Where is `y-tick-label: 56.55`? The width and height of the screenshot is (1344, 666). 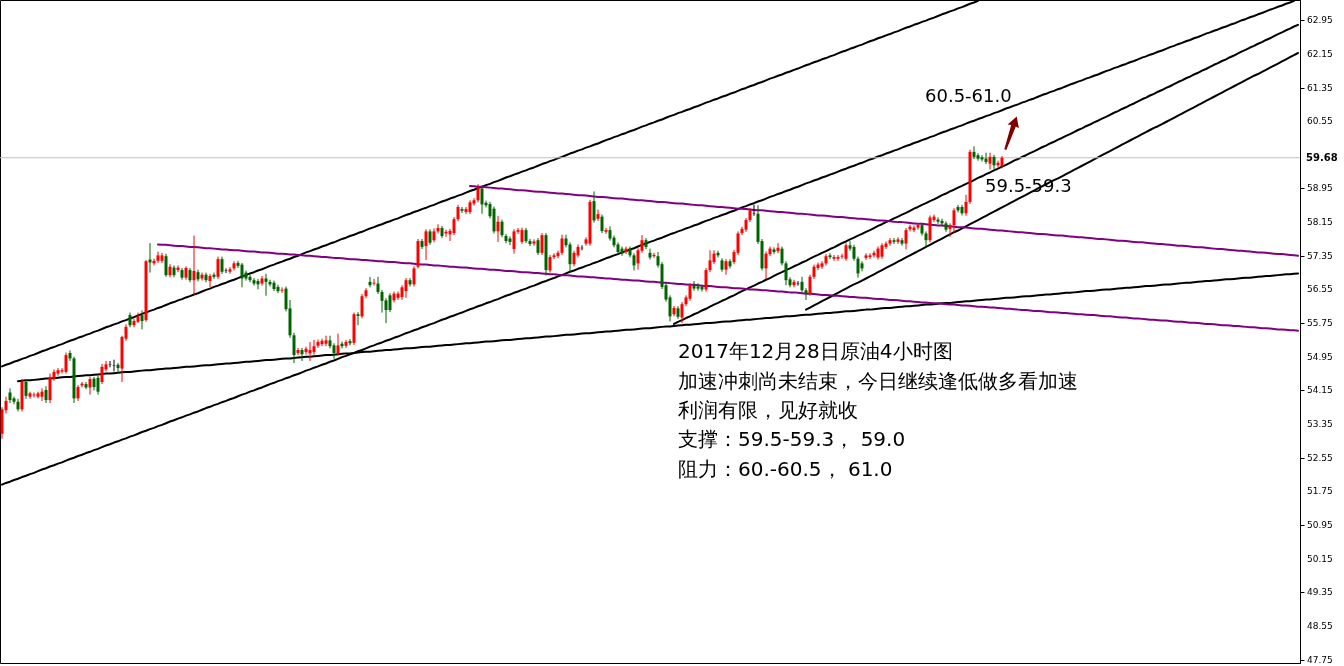 y-tick-label: 56.55 is located at coordinates (1320, 289).